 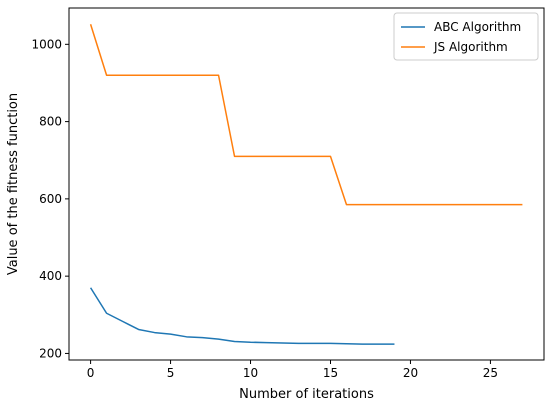 What do you see at coordinates (91, 373) in the screenshot?
I see `x-tick-label: 0` at bounding box center [91, 373].